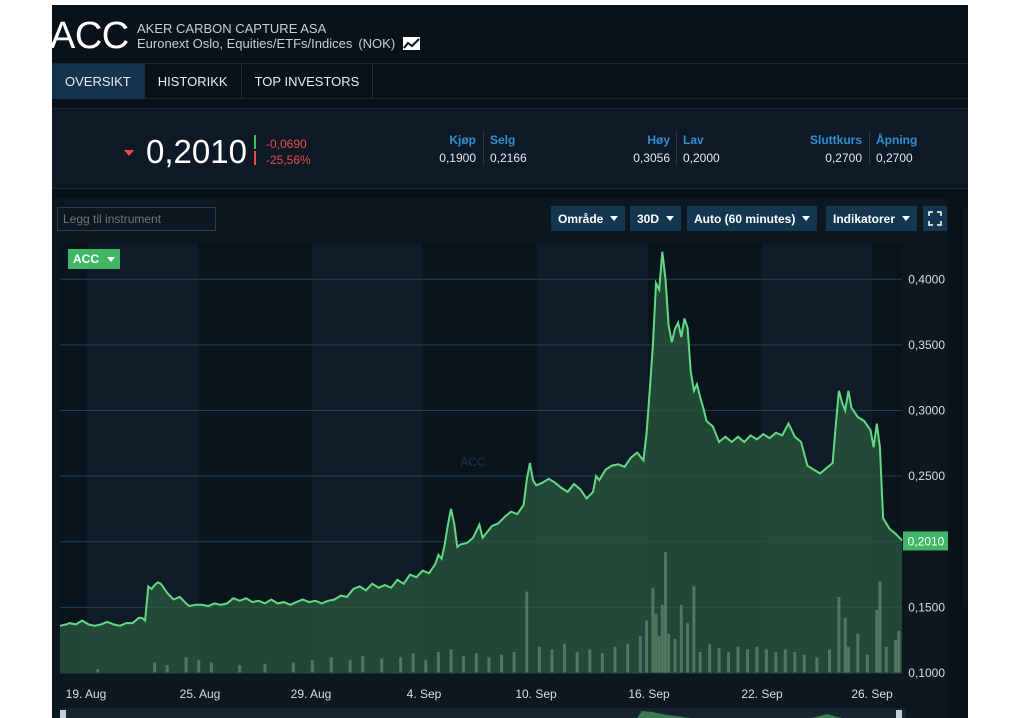 This screenshot has height=718, width=1024. I want to click on open-cell: Åpning 0,2700, so click(906, 151).